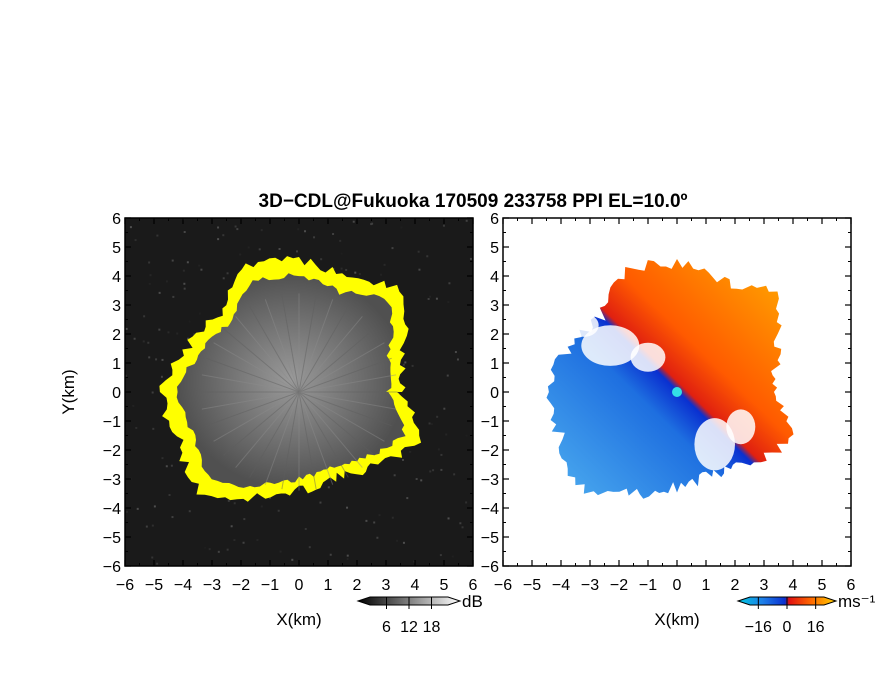  I want to click on reflectivity-xtick-label: −6, so click(125, 585).